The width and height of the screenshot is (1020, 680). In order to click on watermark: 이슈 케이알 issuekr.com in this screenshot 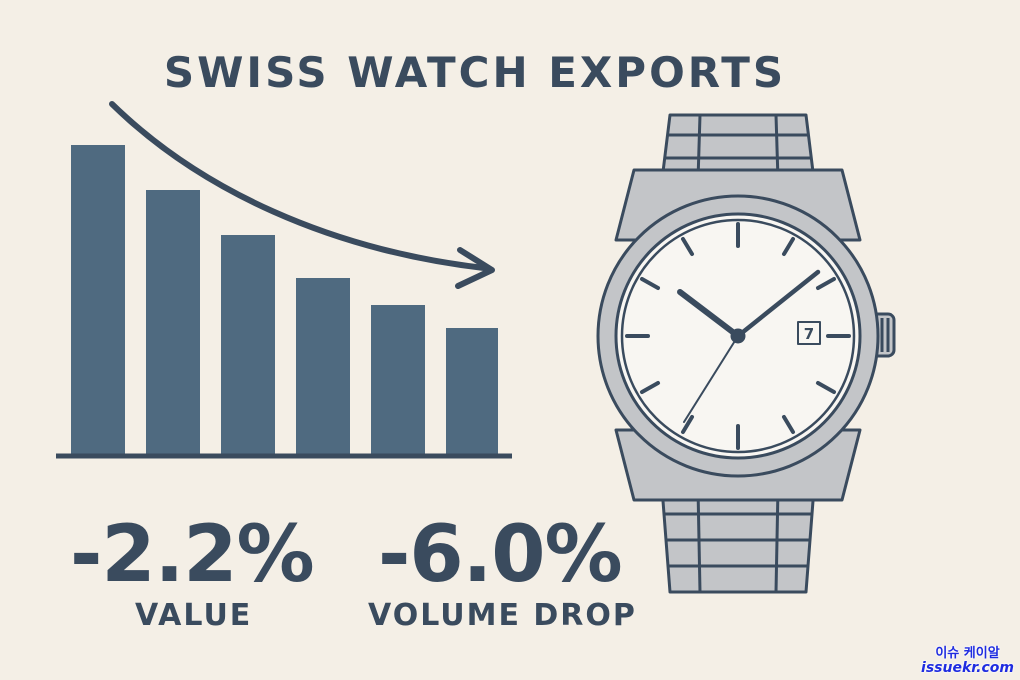, I will do `click(967, 661)`.